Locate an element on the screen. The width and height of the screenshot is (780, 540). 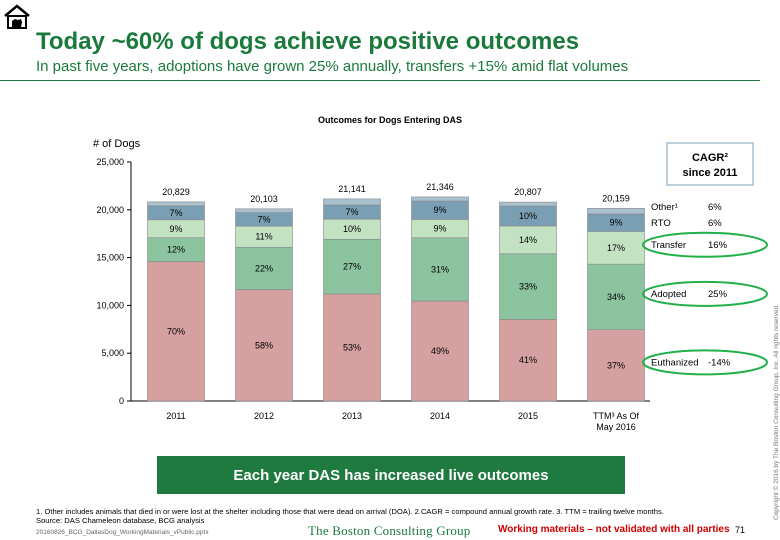
bar-segment-label: 37% is located at coordinates (616, 365).